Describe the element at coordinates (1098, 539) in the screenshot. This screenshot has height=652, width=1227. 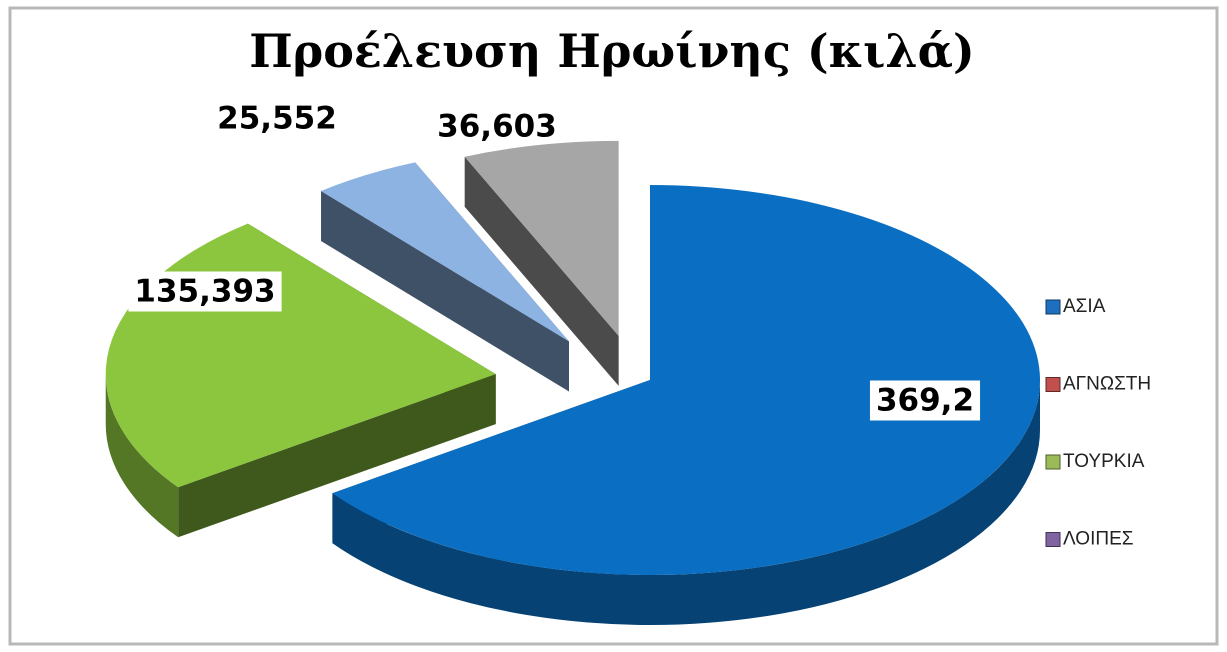
I see `legend-label: ΛΟΙΠΕΣ` at that location.